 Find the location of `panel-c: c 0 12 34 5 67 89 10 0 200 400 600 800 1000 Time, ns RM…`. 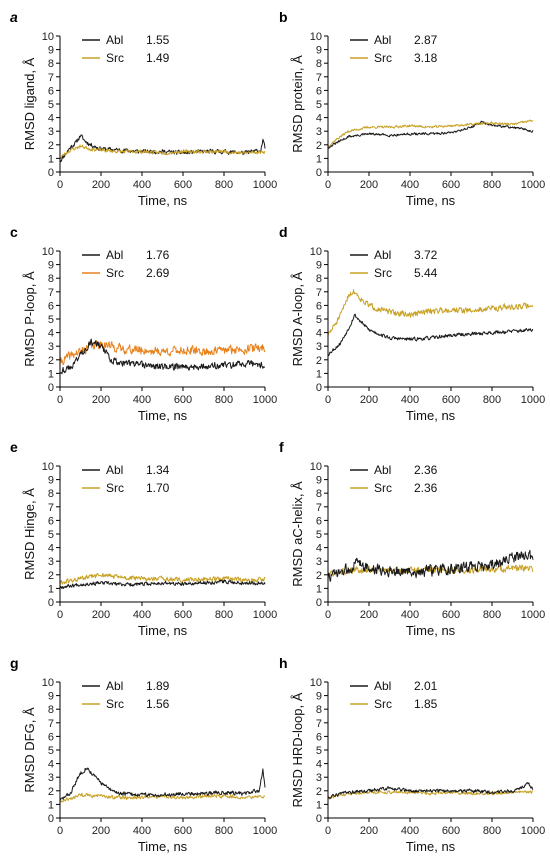

panel-c: c 0 12 34 5 67 89 10 0 200 400 600 800 1000 Time, ns RM… is located at coordinates (143, 323).